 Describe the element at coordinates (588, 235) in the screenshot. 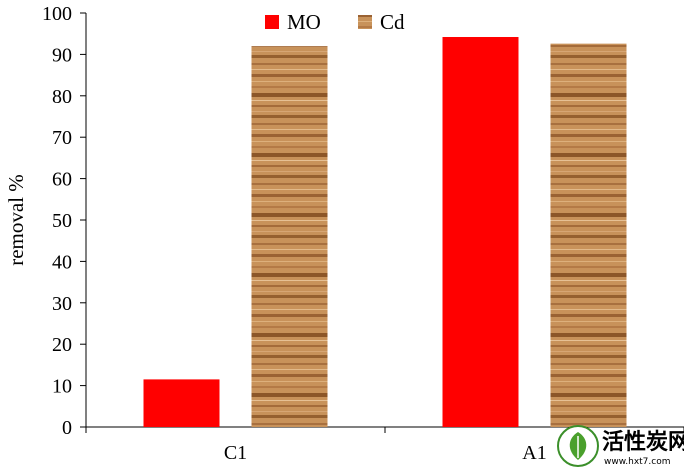

I see `bar-cd-a1` at that location.